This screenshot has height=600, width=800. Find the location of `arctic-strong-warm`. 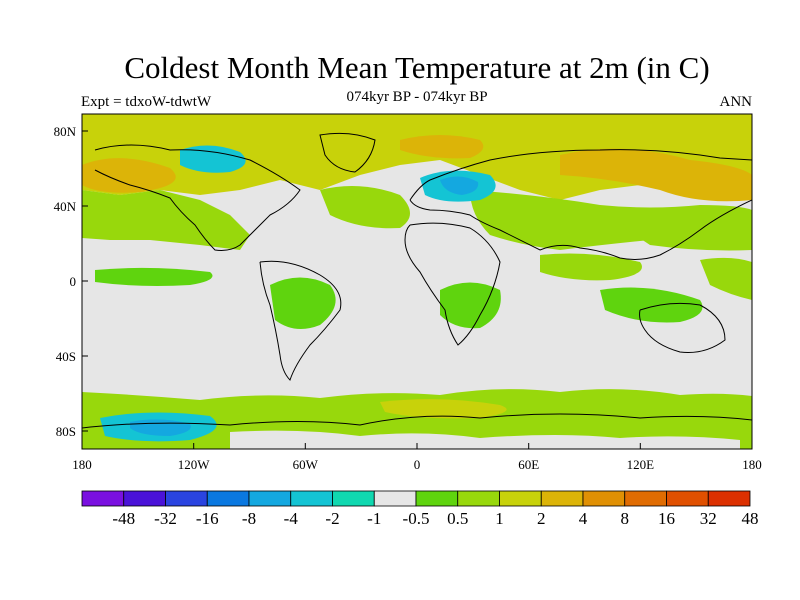

arctic-strong-warm is located at coordinates (129, 175).